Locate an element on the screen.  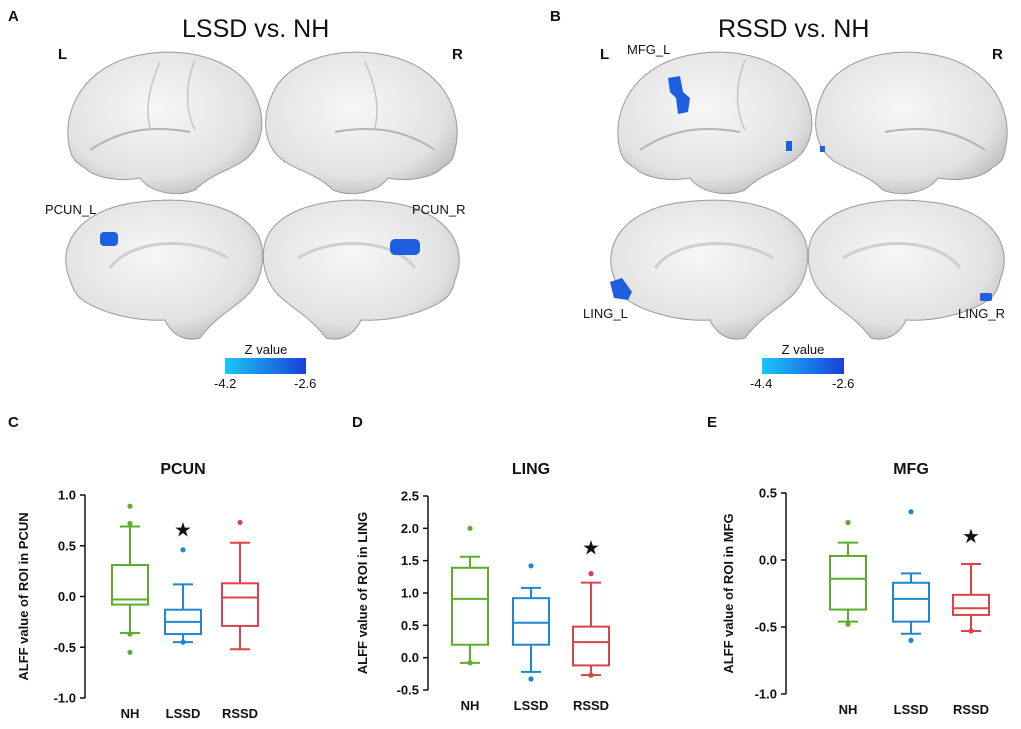
chart-title: MFG is located at coordinates (911, 469).